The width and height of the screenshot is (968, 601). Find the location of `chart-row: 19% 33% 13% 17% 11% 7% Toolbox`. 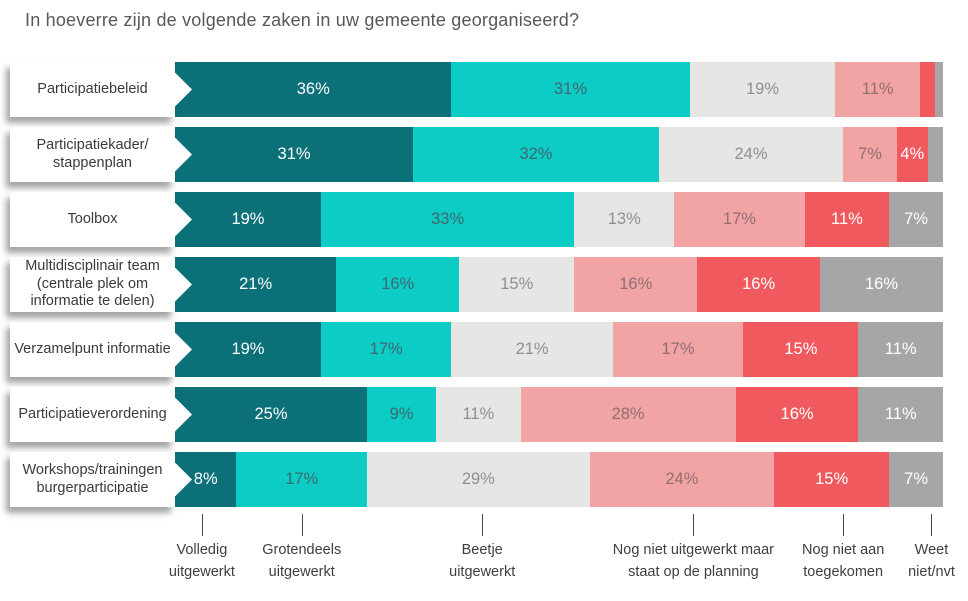

chart-row: 19% 33% 13% 17% 11% 7% Toolbox is located at coordinates (484, 219).